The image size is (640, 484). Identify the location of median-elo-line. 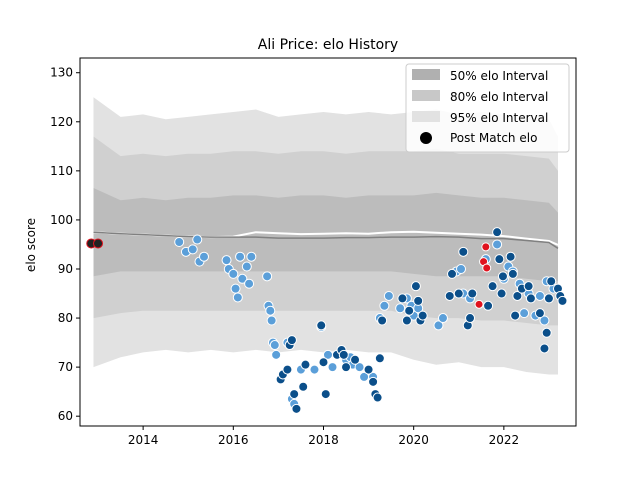
(326, 240).